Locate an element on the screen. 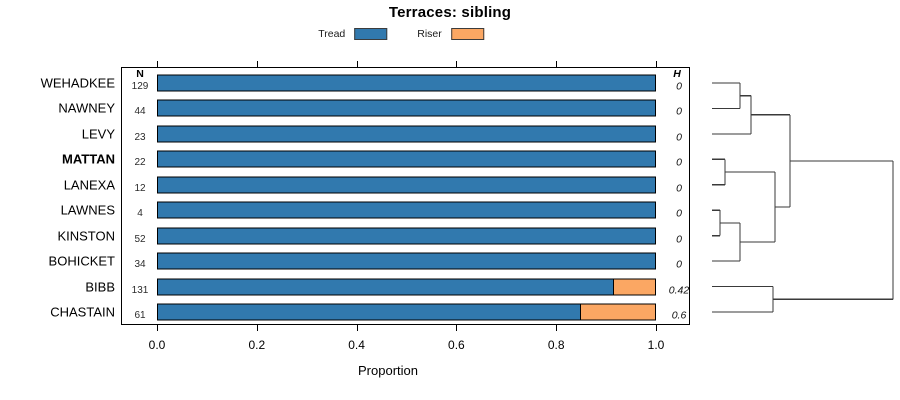 Image resolution: width=900 pixels, height=400 pixels. bar-lawnes is located at coordinates (406, 210).